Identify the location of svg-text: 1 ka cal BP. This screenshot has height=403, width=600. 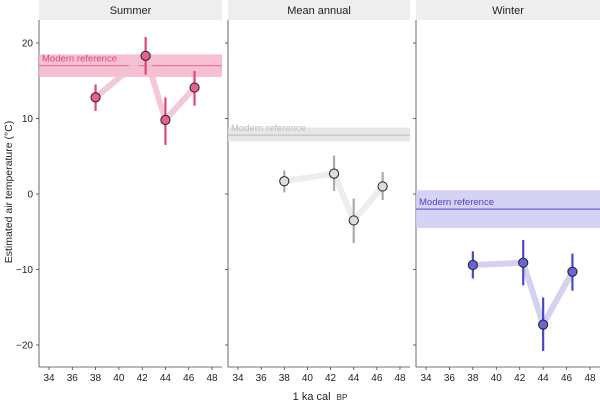
(320, 397).